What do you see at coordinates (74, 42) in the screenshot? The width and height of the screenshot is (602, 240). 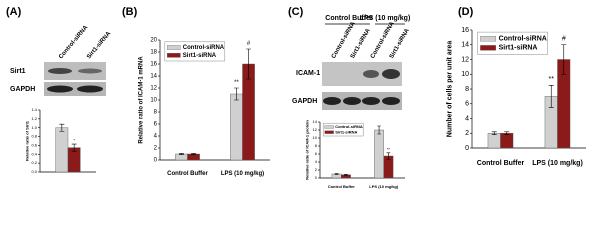 I see `lane-label: Control-siRNA` at bounding box center [74, 42].